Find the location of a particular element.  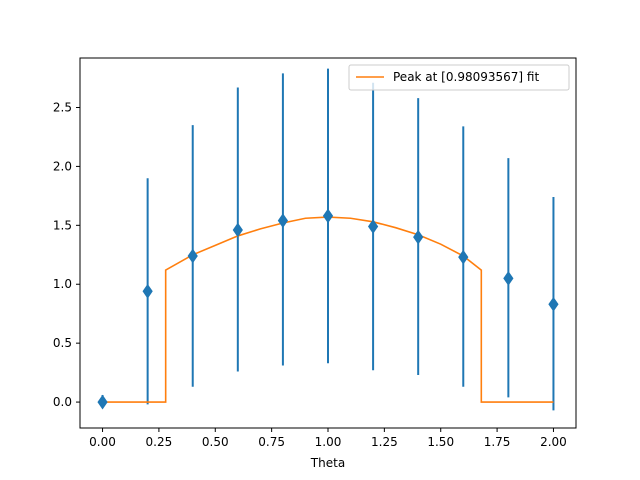

x-tick-label: 2.00 is located at coordinates (553, 442).